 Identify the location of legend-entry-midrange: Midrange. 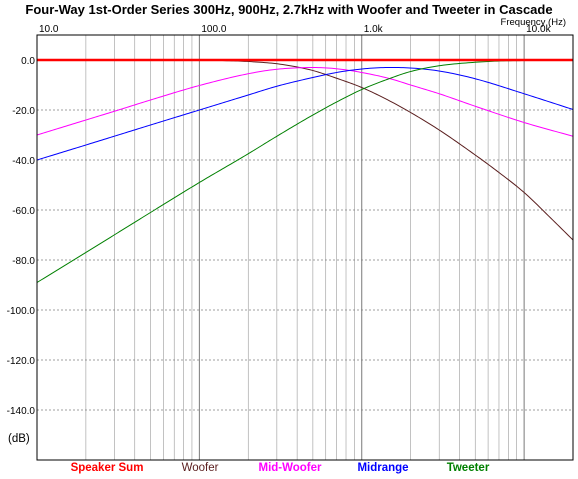
(382, 468).